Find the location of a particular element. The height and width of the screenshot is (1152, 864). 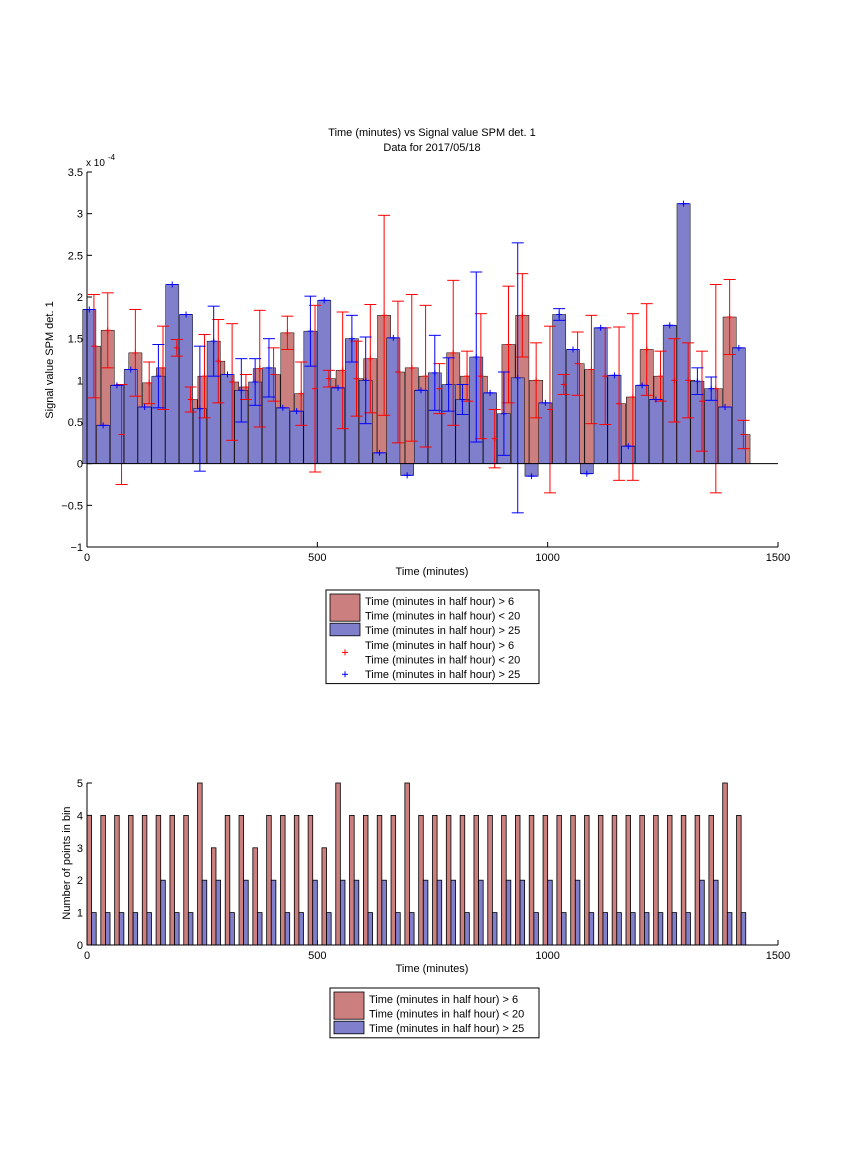

chart2-x-tick-label: 0 is located at coordinates (87, 956).